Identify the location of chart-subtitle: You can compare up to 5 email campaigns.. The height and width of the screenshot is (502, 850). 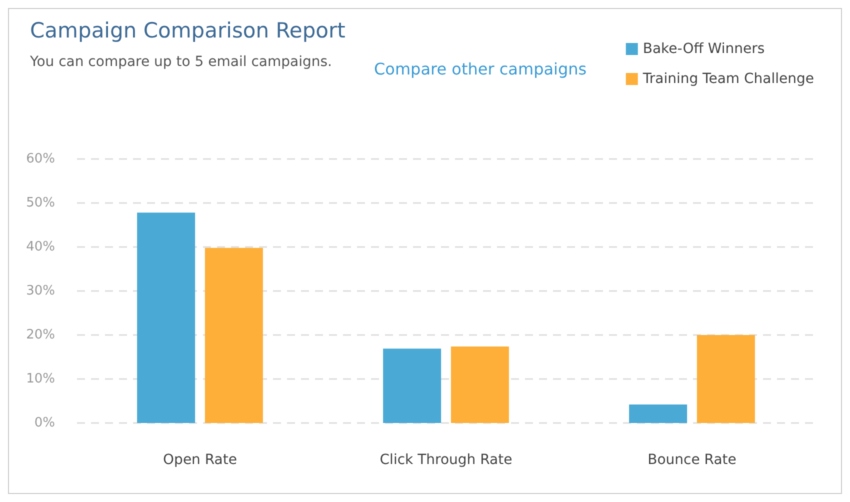
(180, 62).